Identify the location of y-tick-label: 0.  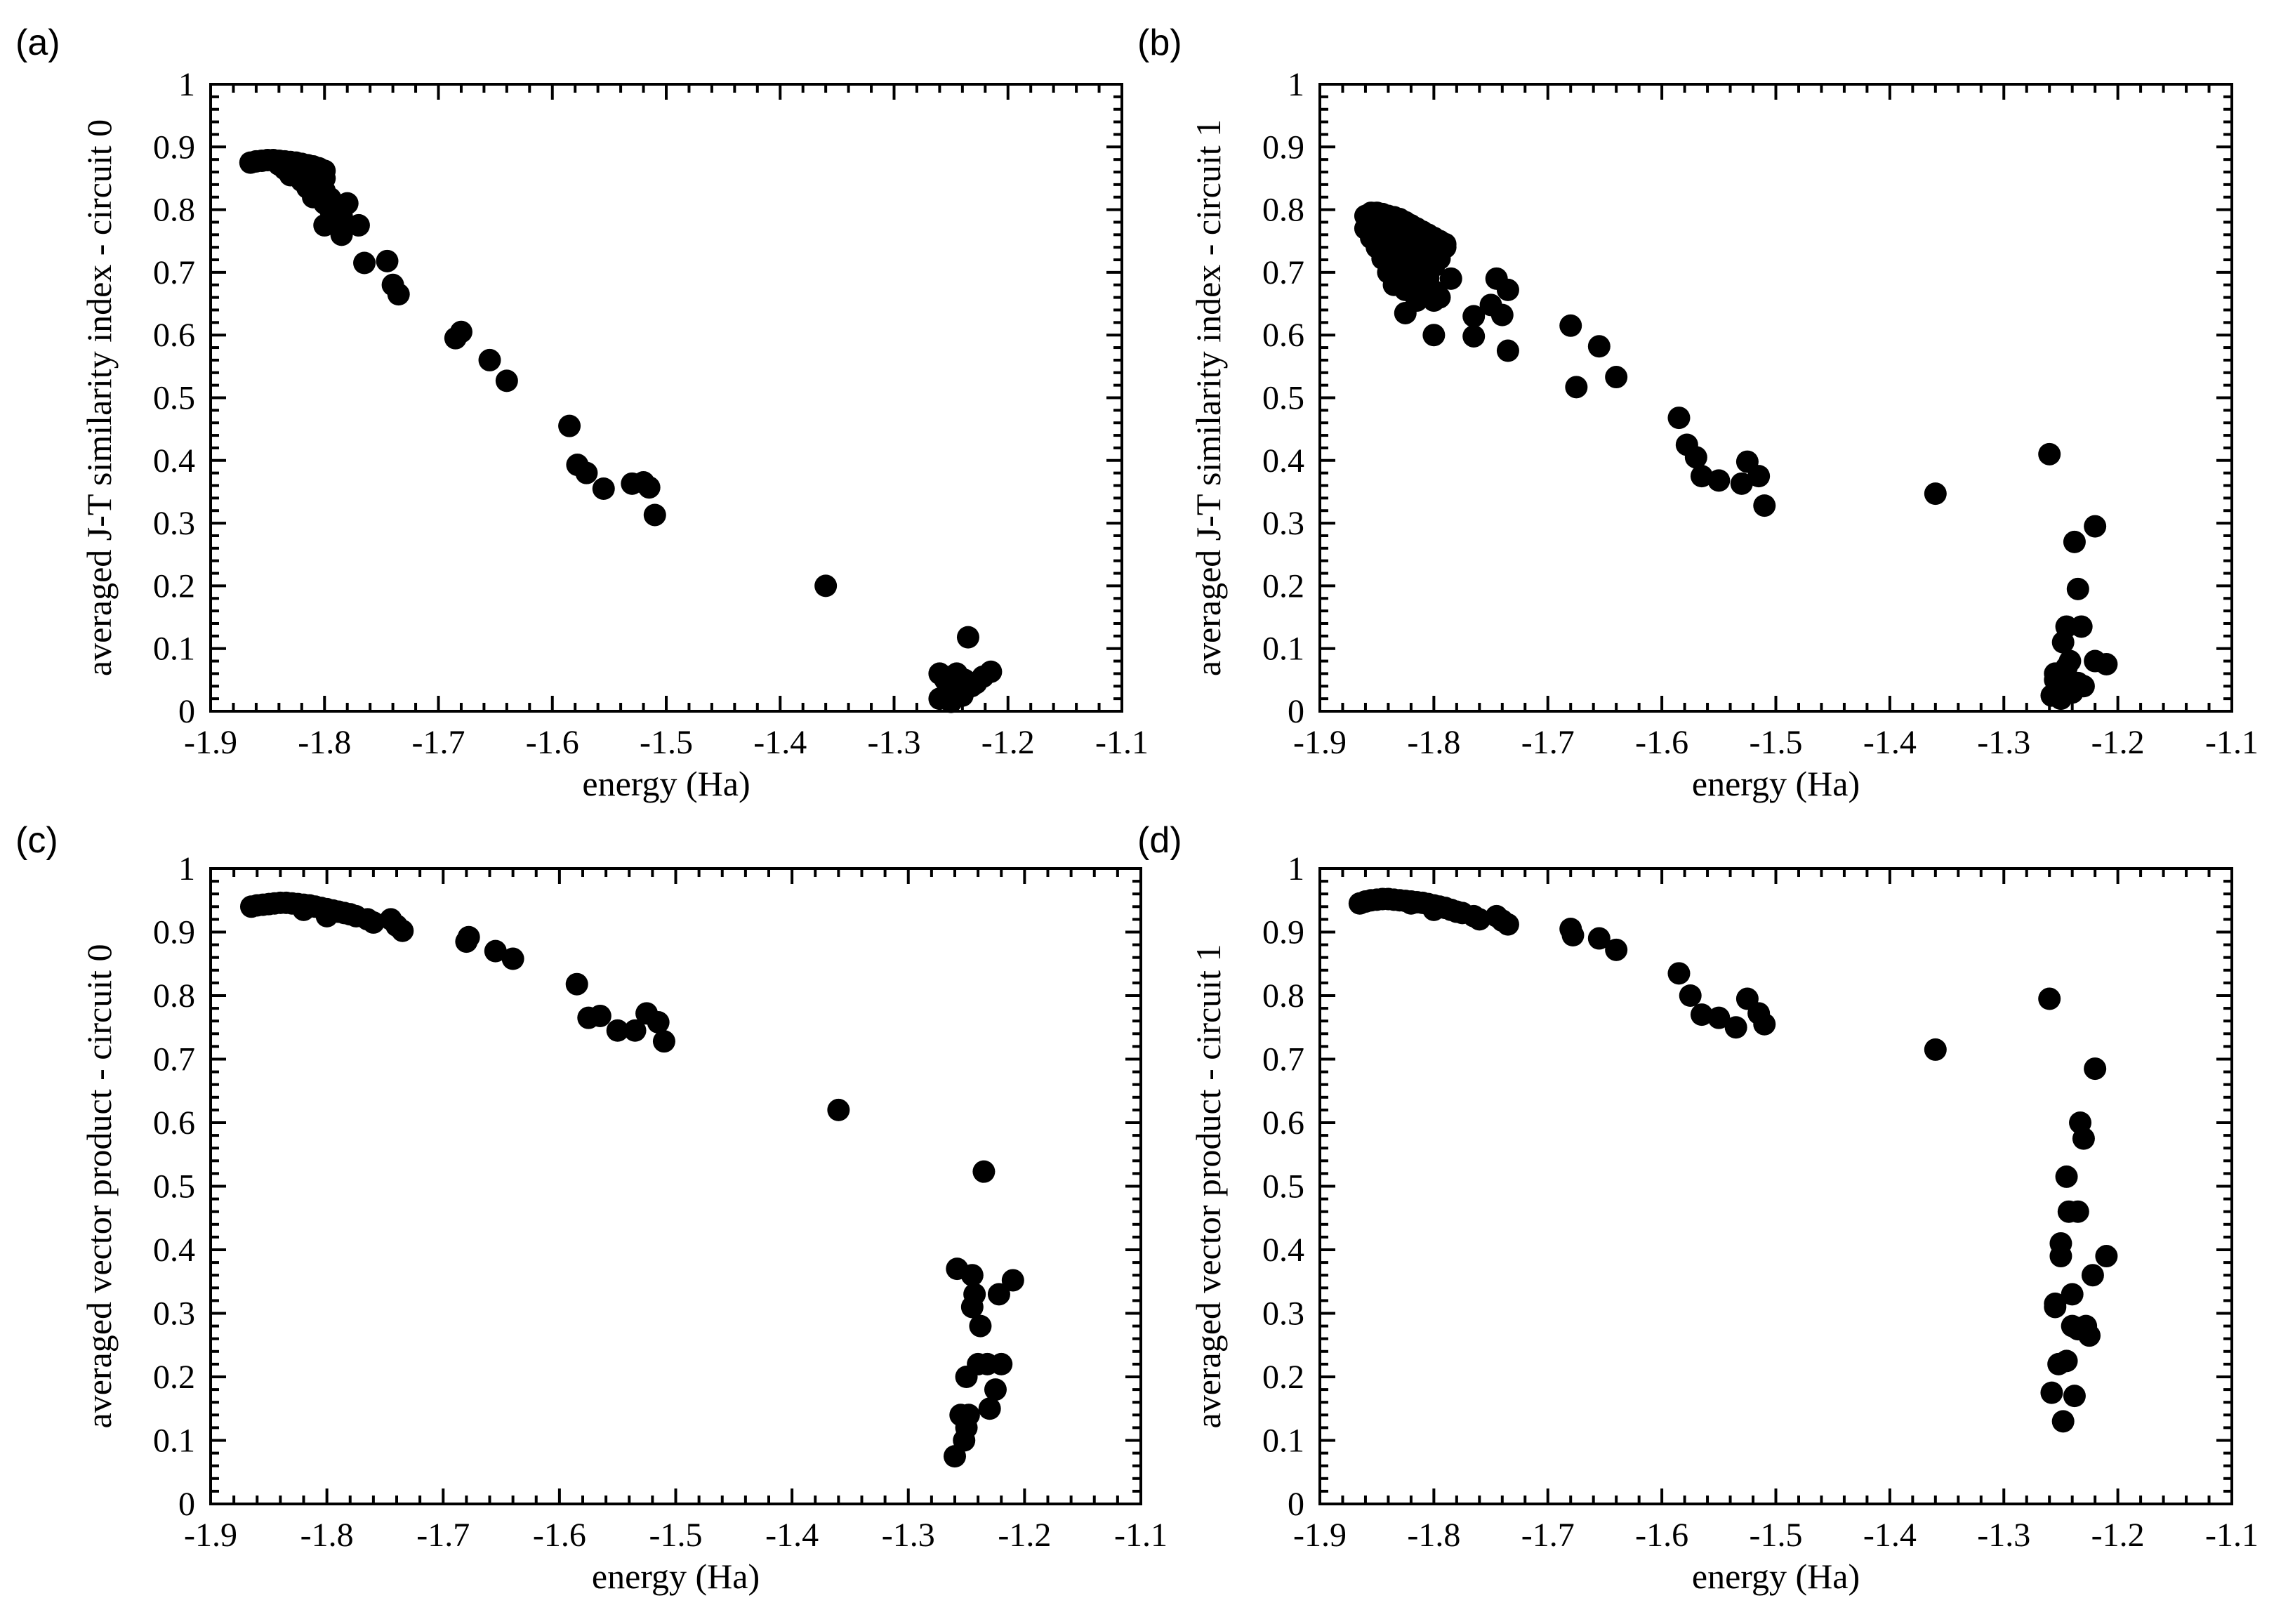
(186, 711).